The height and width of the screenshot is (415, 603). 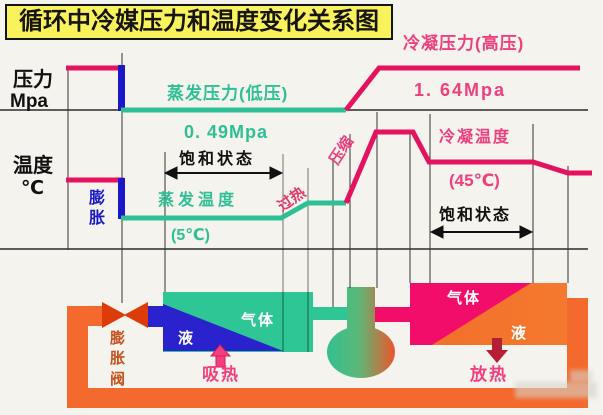 What do you see at coordinates (97, 208) in the screenshot?
I see `expansion-label: 膨胀` at bounding box center [97, 208].